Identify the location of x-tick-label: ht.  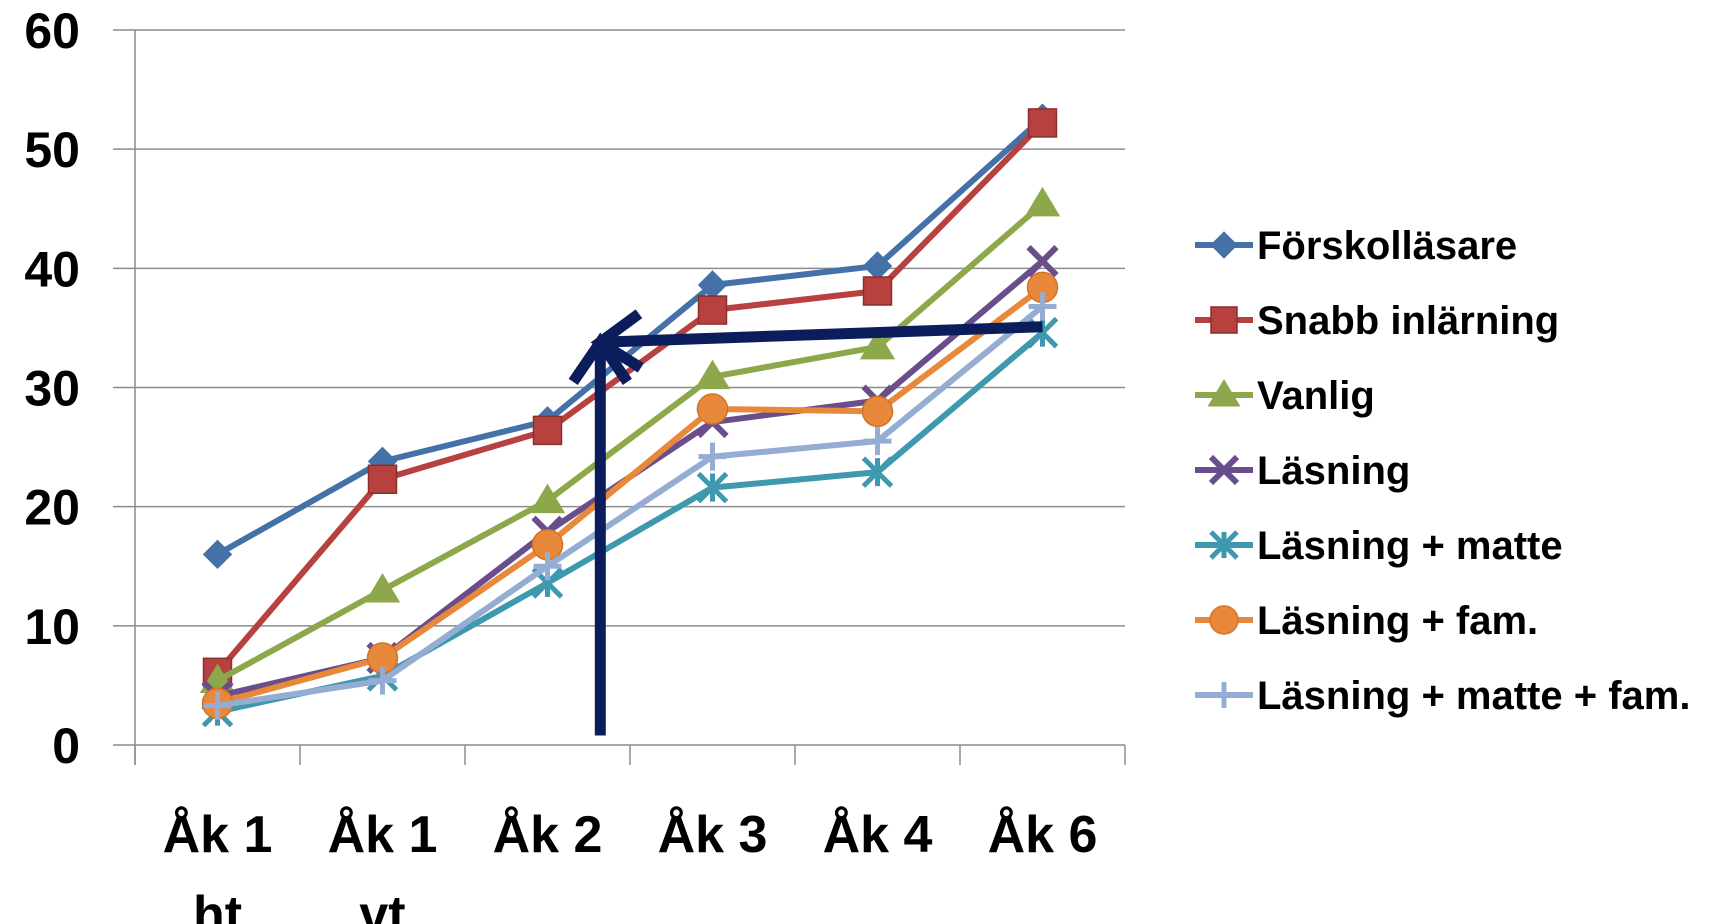
(217, 905).